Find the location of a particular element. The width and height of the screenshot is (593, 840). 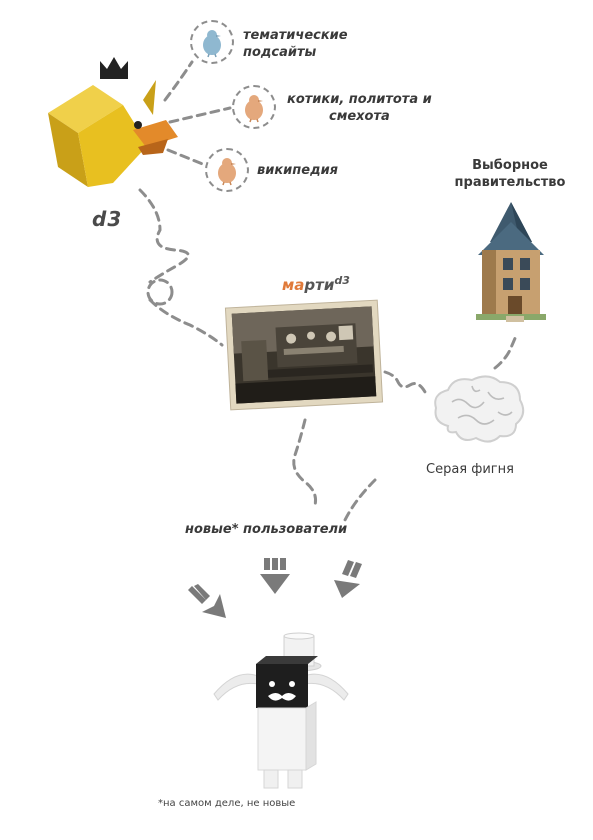

d3-label: d3 is located at coordinates (107, 219).